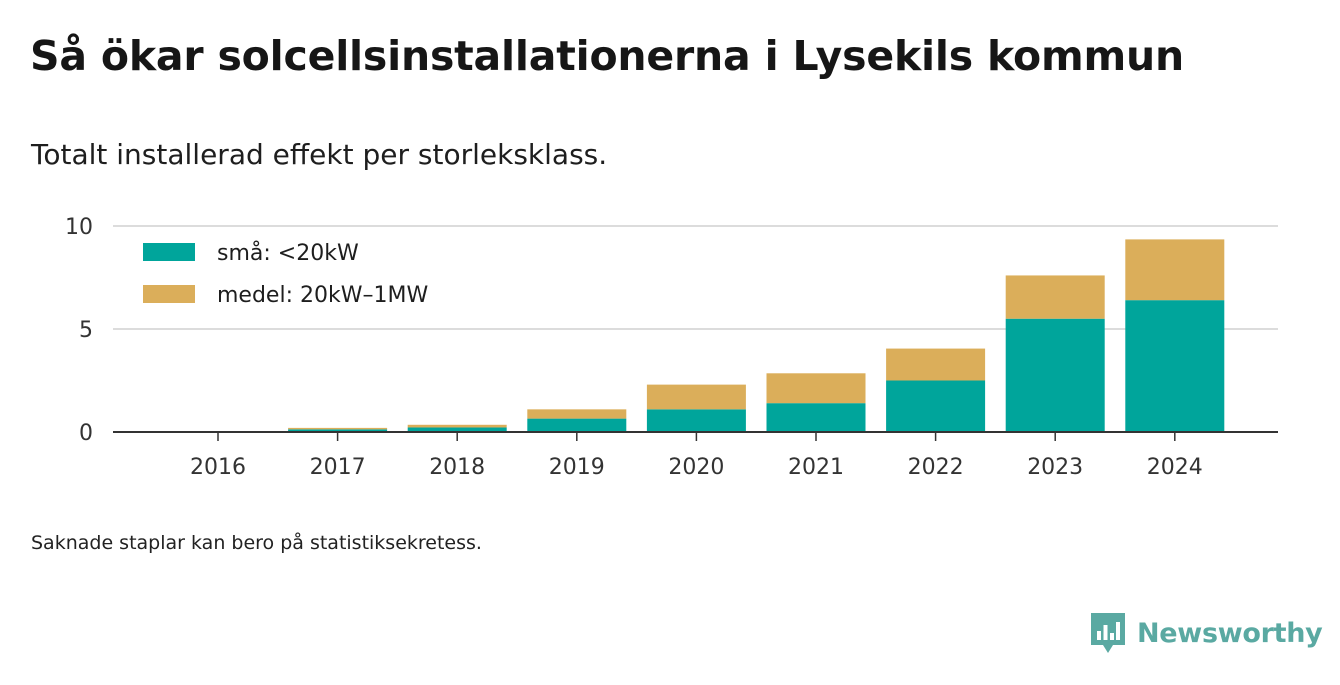 The height and width of the screenshot is (685, 1340). What do you see at coordinates (1175, 467) in the screenshot?
I see `x-tick-label: 2024` at bounding box center [1175, 467].